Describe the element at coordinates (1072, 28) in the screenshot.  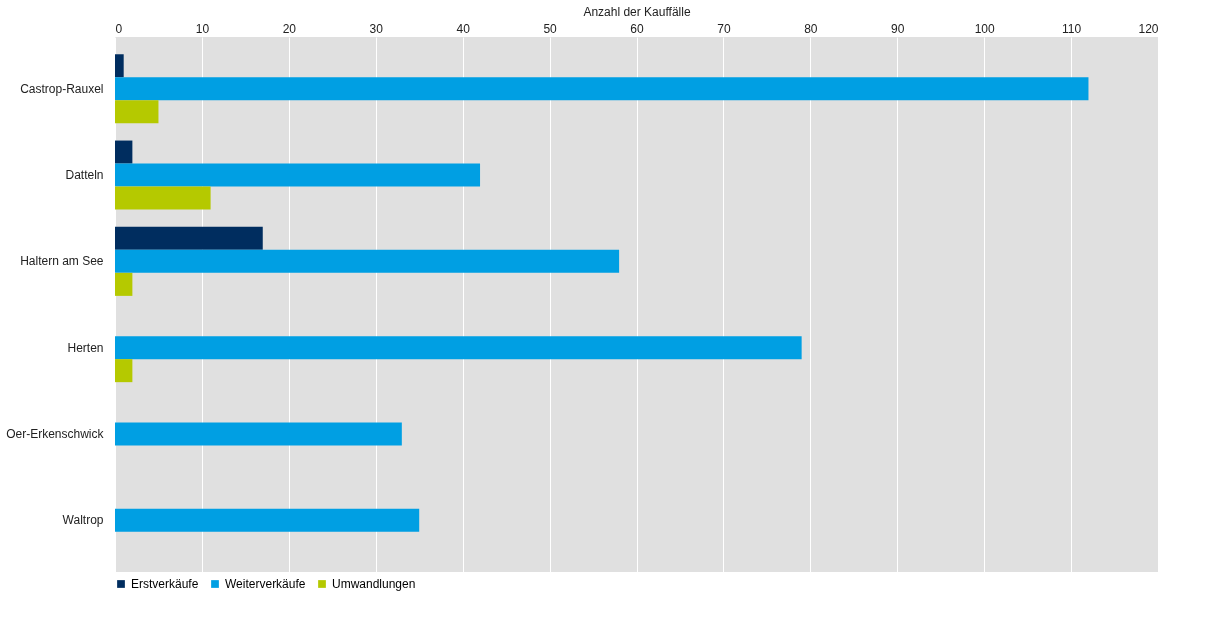
I see `x-tick-label: 110` at that location.